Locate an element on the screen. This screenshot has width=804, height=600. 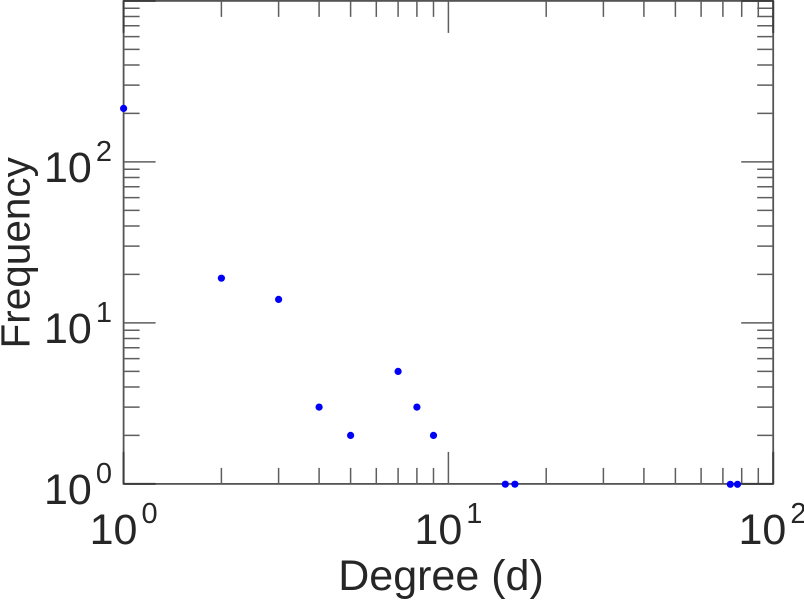
svg-text: Degree (d) is located at coordinates (441, 576).